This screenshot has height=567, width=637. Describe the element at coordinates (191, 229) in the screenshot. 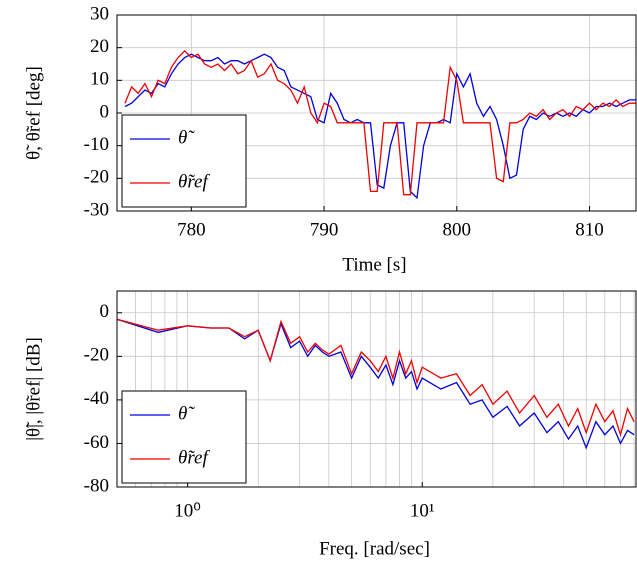

I see `x-tick-label: 780` at that location.